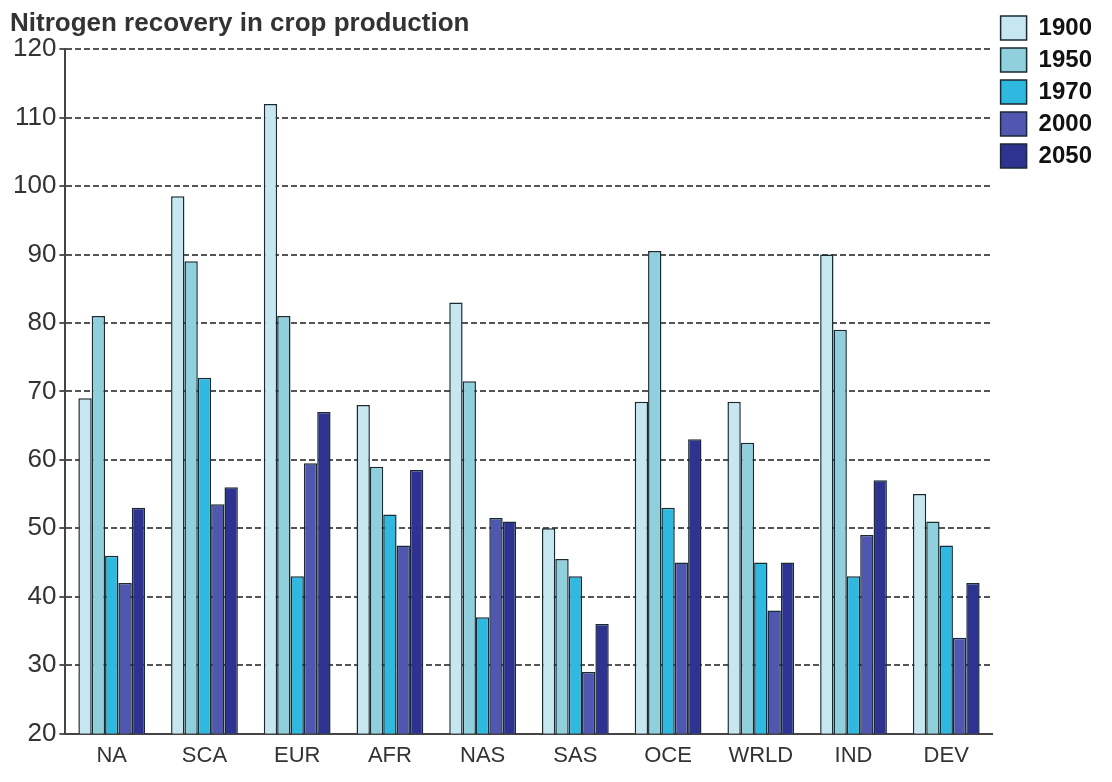 This screenshot has width=1112, height=782. Describe the element at coordinates (761, 754) in the screenshot. I see `x-tick-label: WRLD` at that location.